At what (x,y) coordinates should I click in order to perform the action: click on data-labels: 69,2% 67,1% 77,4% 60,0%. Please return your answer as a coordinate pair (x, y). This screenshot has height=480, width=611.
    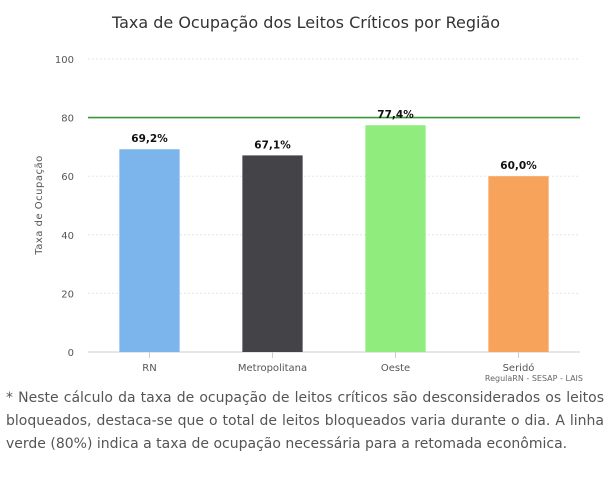
    Looking at the image, I should click on (334, 140).